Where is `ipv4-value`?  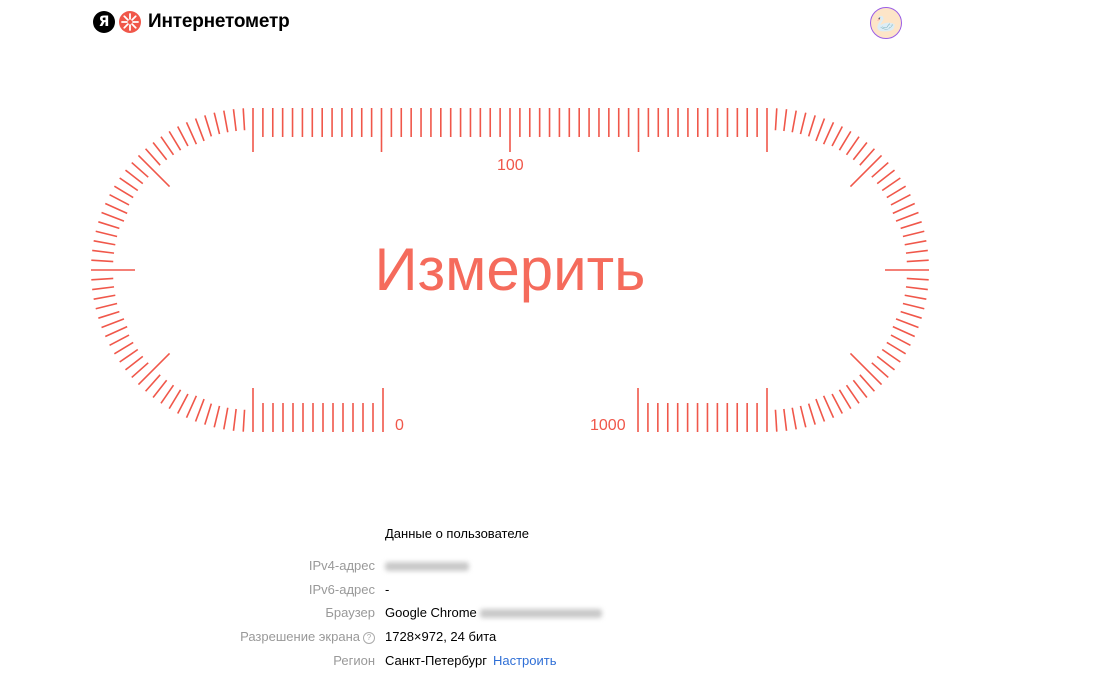
ipv4-value is located at coordinates (427, 565).